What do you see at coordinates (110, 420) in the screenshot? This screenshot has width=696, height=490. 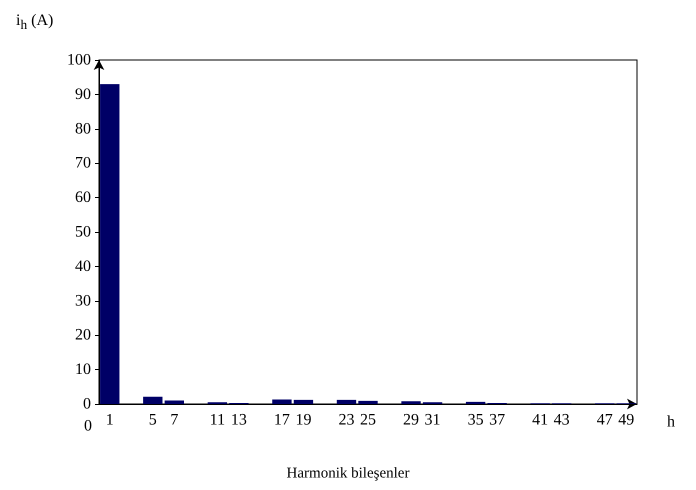 I see `x-tick-label: 1` at bounding box center [110, 420].